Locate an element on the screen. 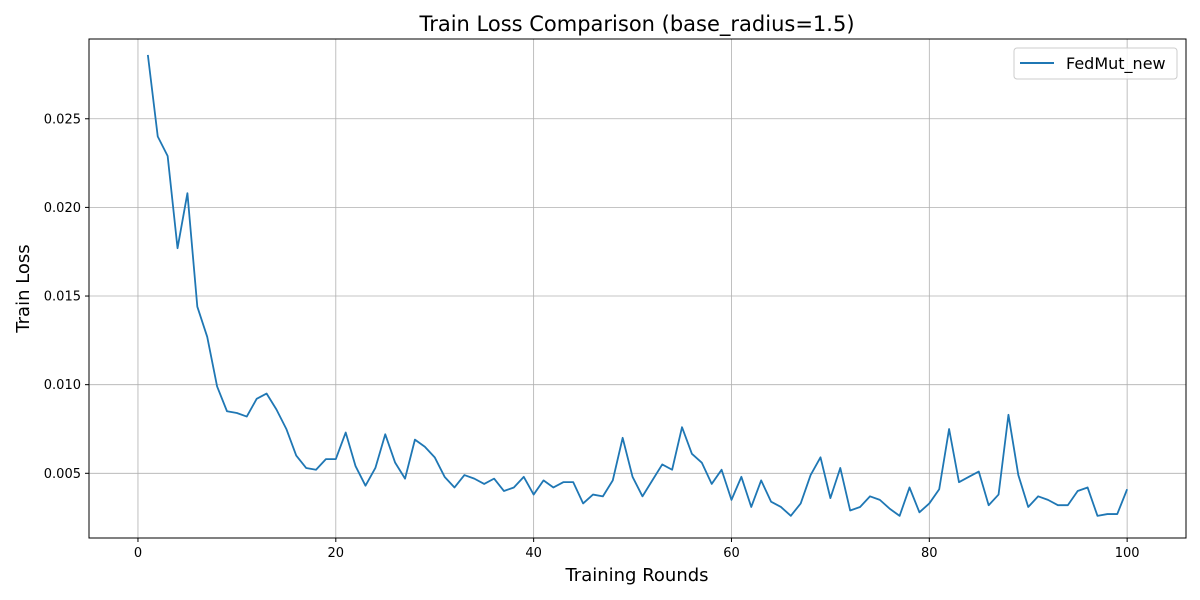  x-tick-label: 60 is located at coordinates (731, 553).